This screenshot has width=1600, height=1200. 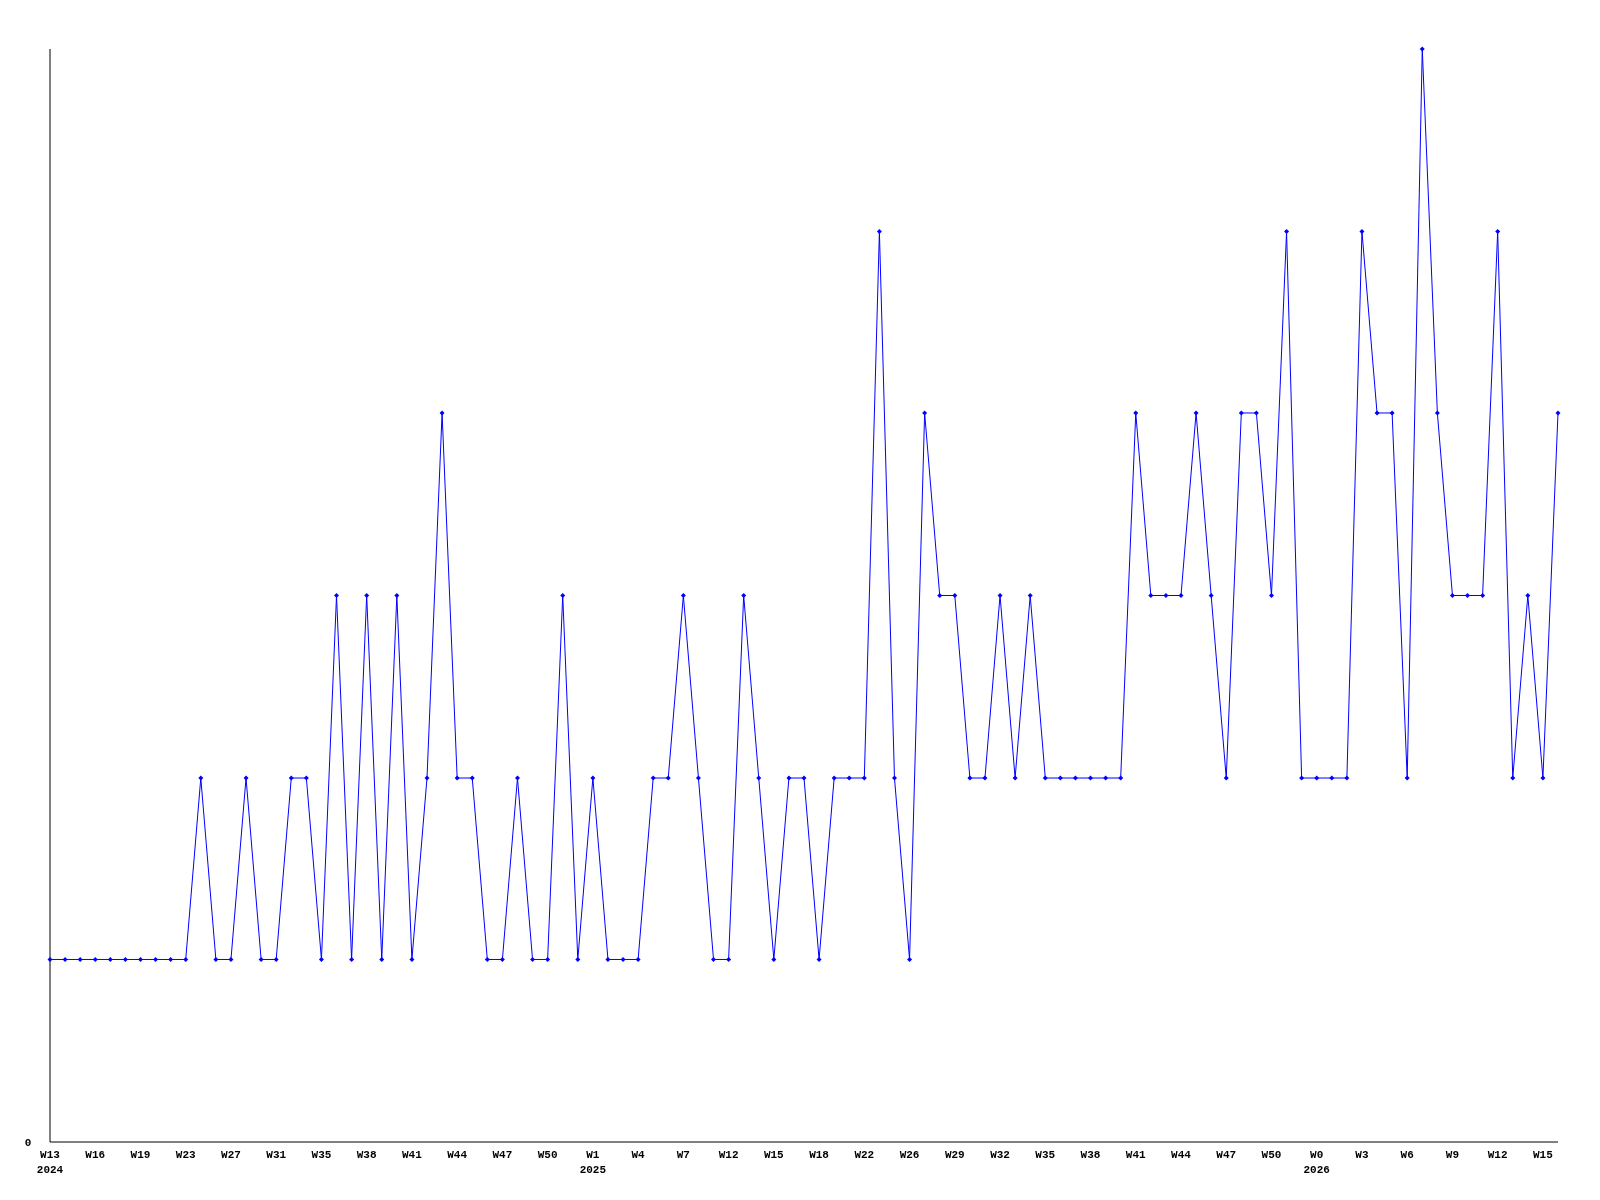 What do you see at coordinates (683, 1155) in the screenshot?
I see `x-tick-label: W7` at bounding box center [683, 1155].